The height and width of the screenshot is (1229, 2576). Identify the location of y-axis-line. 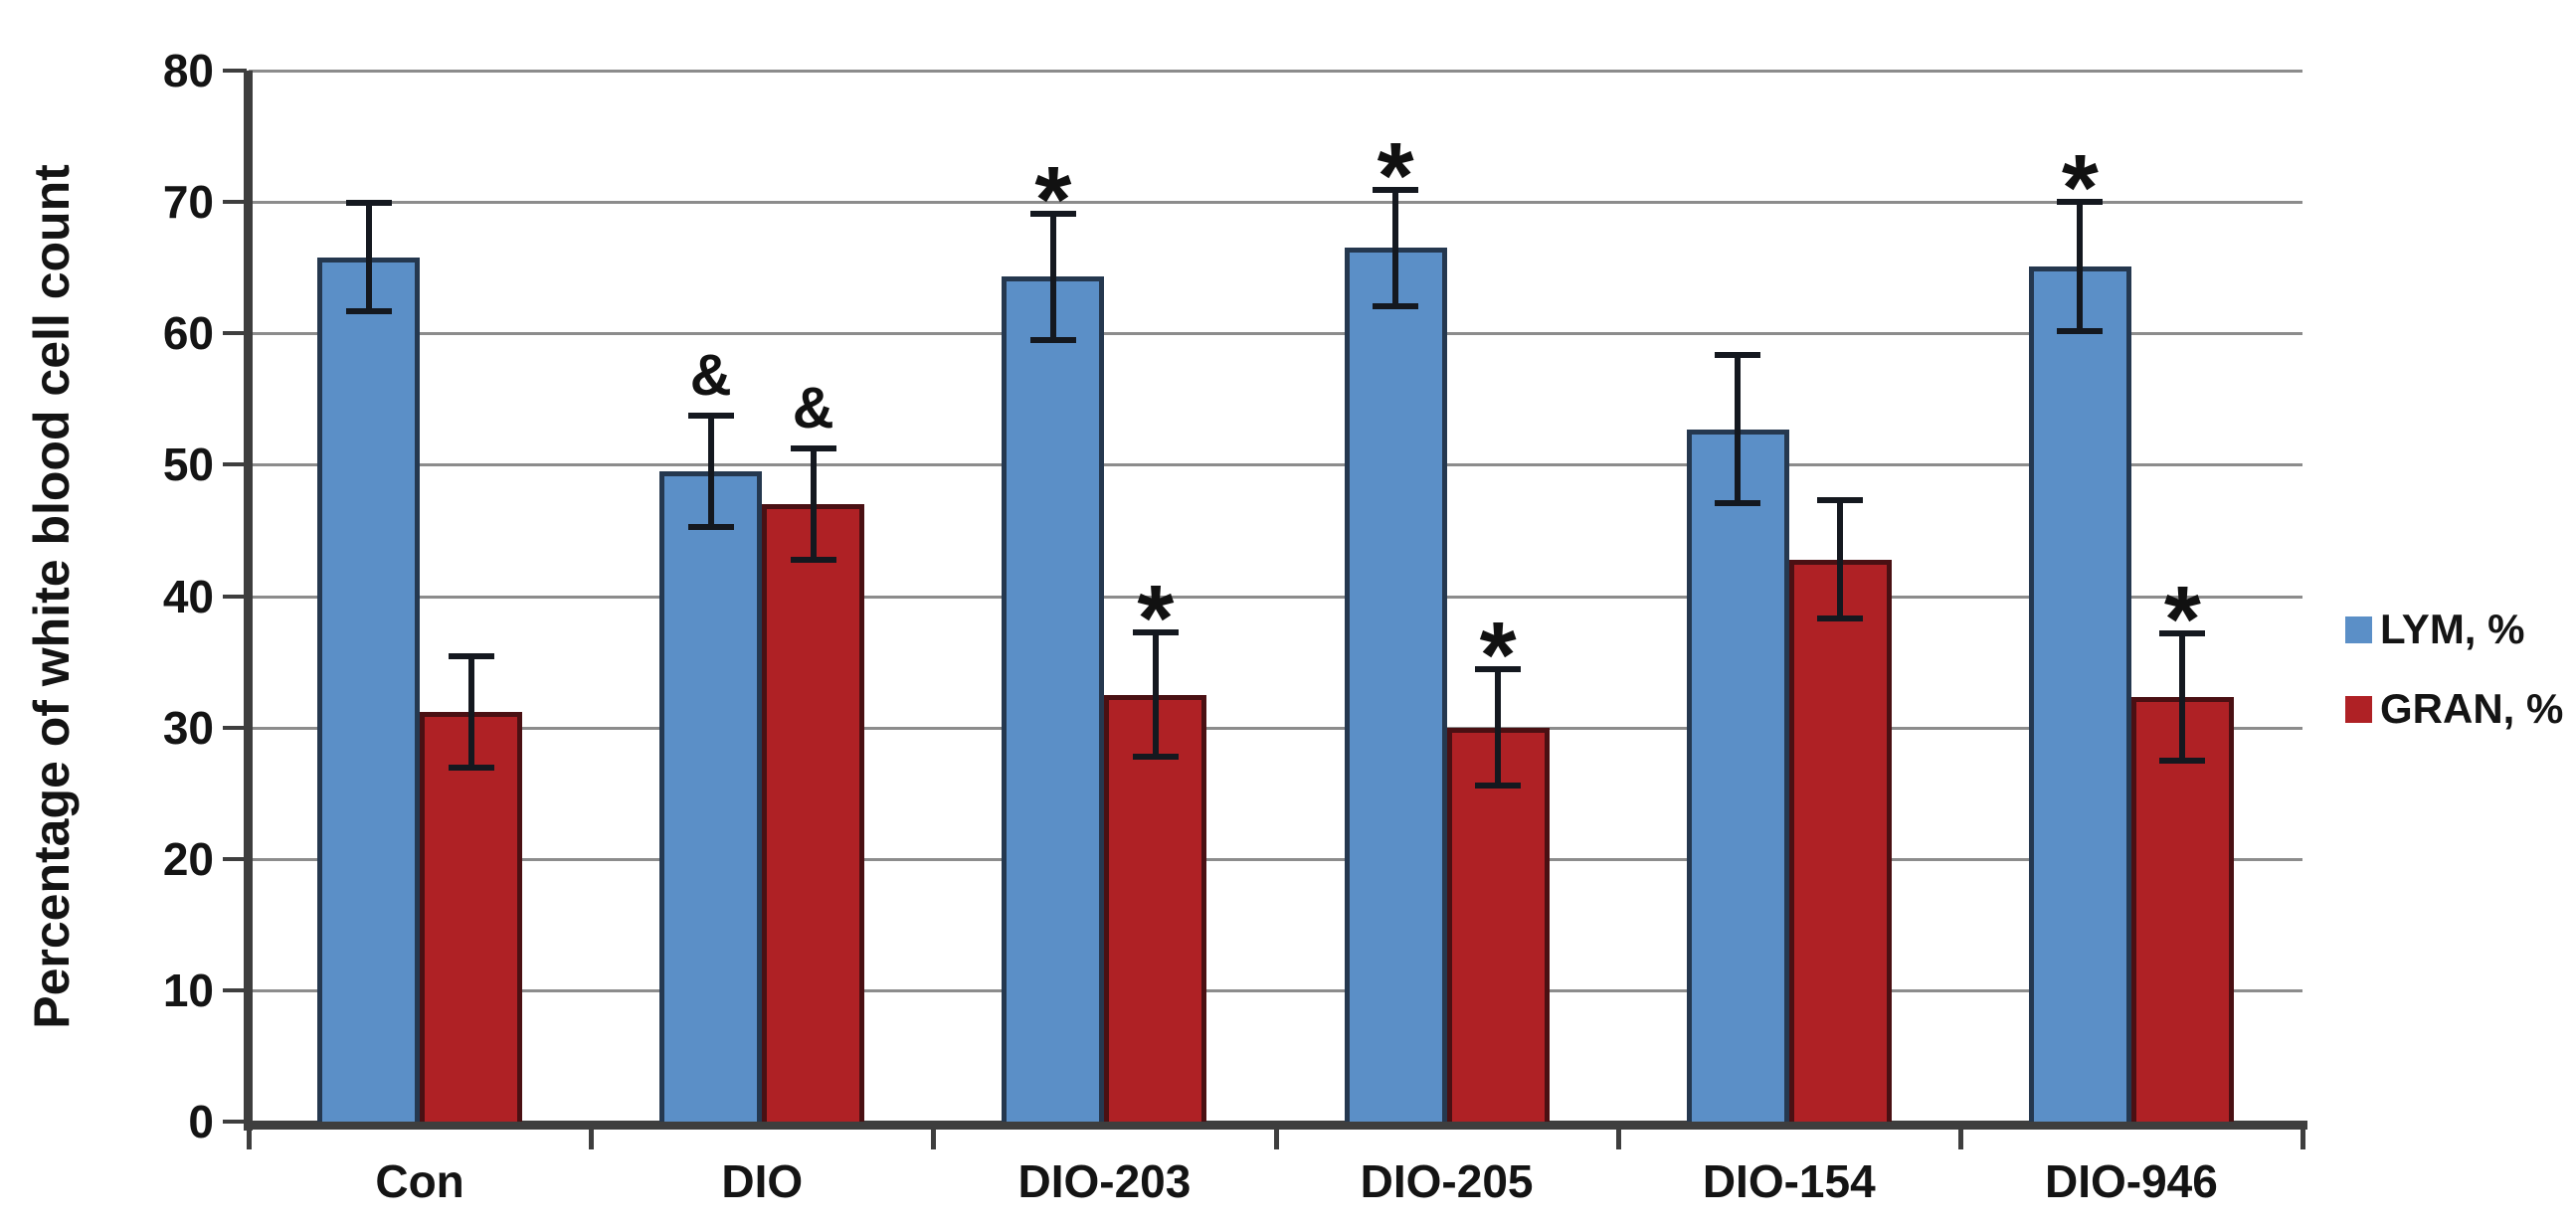
(248, 601).